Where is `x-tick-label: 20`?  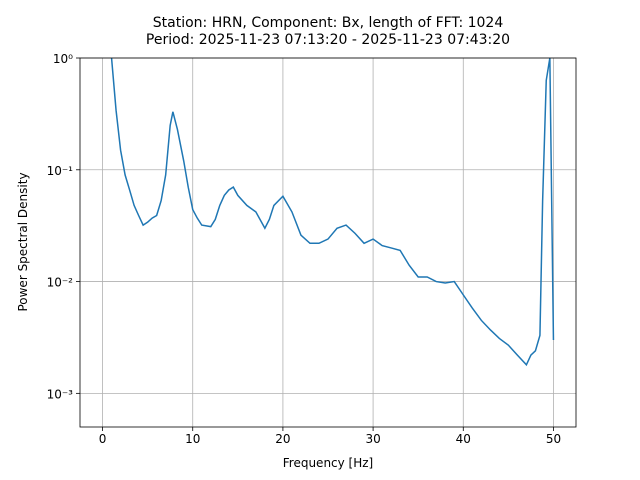
x-tick-label: 20 is located at coordinates (282, 439).